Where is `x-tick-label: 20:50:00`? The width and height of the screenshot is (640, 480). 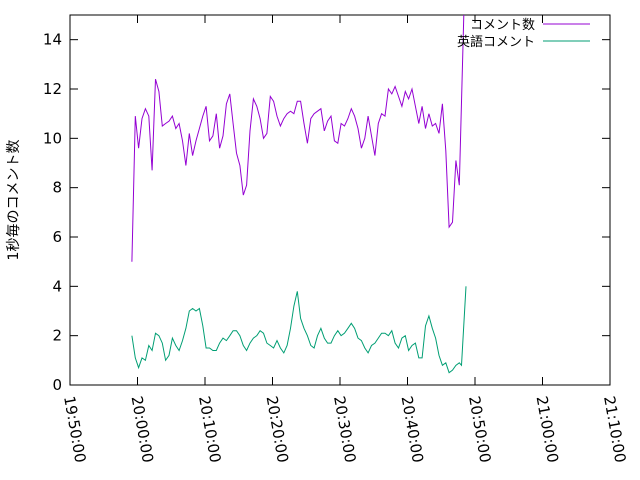
x-tick-label: 20:50:00 is located at coordinates (479, 429).